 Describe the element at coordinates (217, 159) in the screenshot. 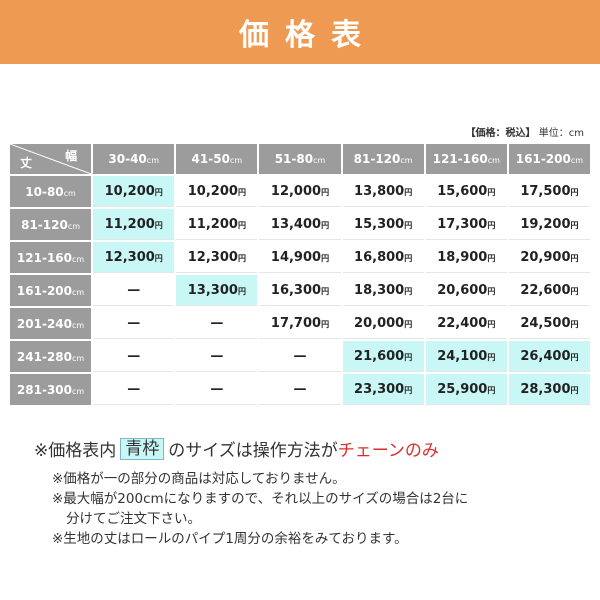

I see `col-header: 41-50cm` at that location.